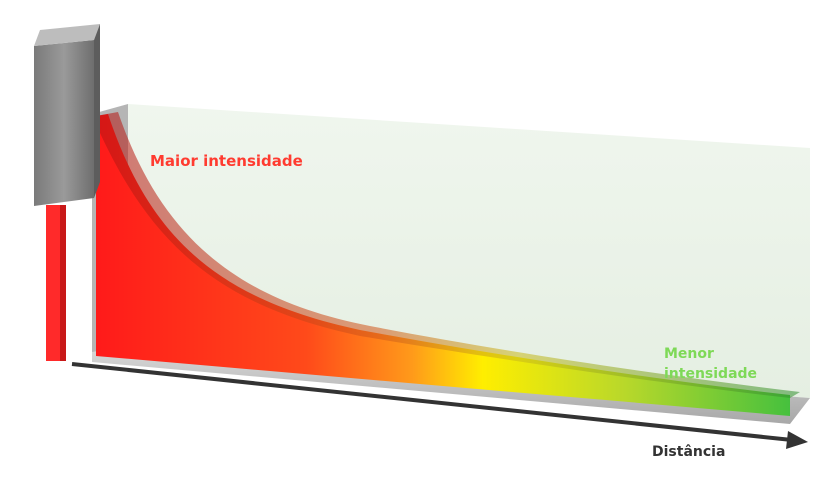 Image resolution: width=823 pixels, height=500 pixels. I want to click on distance-axis-line, so click(432, 402).